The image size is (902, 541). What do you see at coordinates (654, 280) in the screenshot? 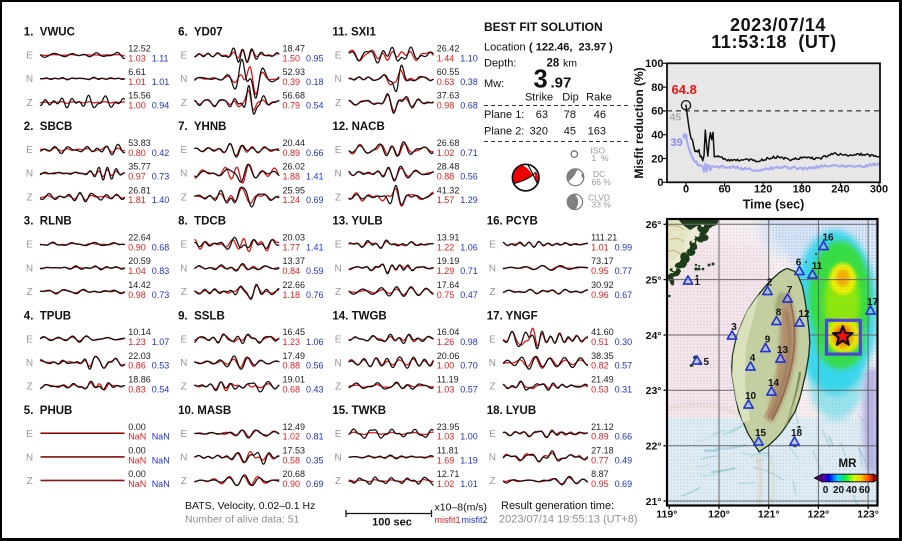
I see `svg-text: 25°` at bounding box center [654, 280].